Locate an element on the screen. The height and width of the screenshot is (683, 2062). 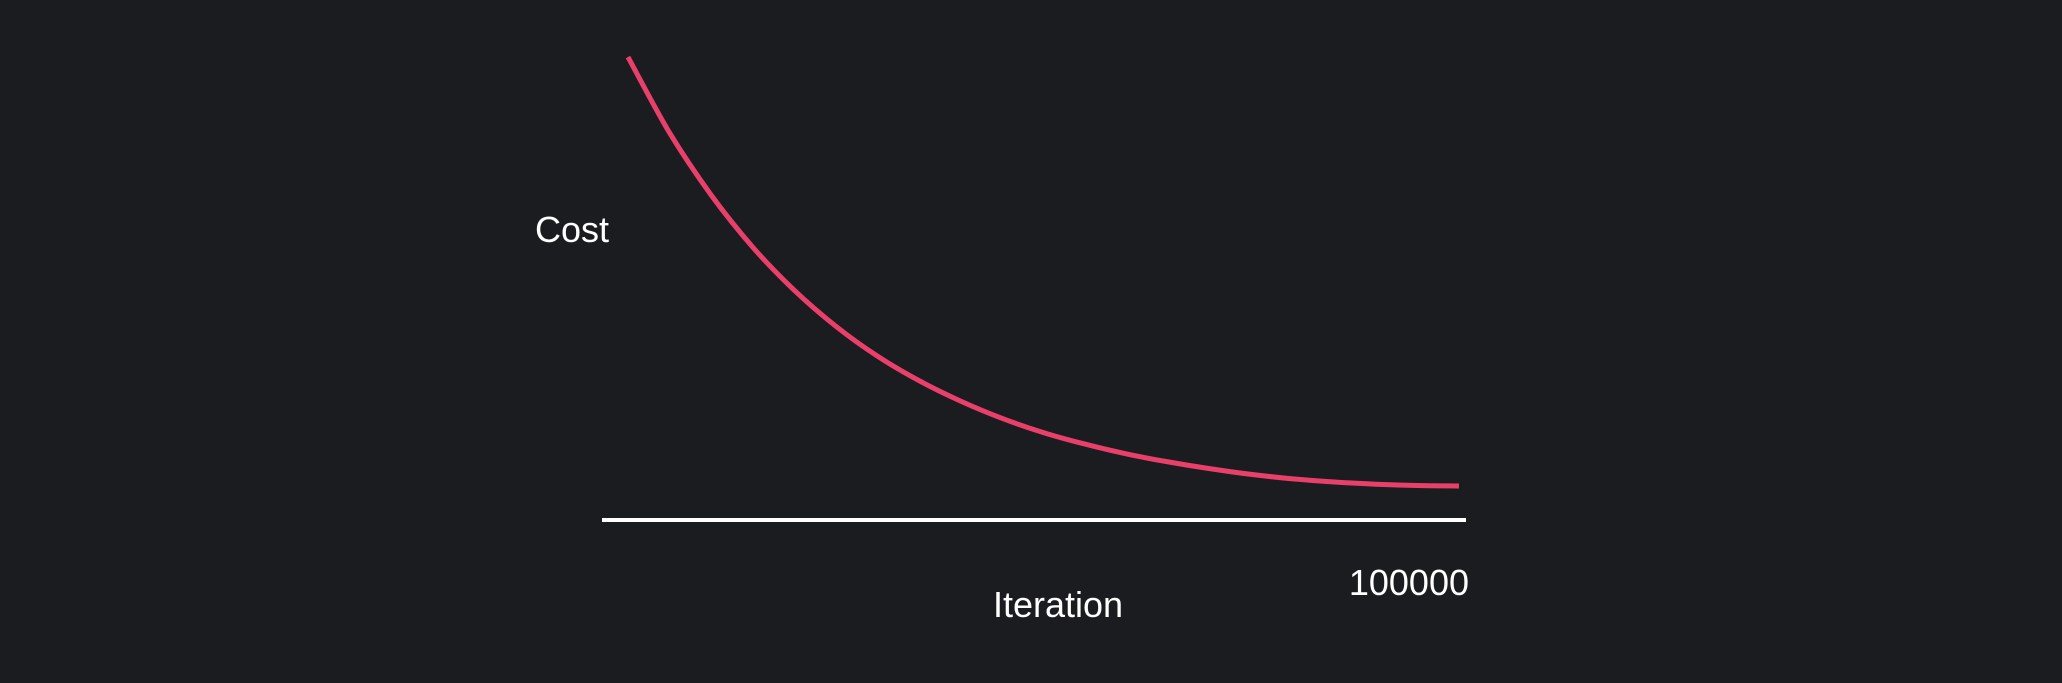
x-axis-label: Iteration is located at coordinates (1058, 604).